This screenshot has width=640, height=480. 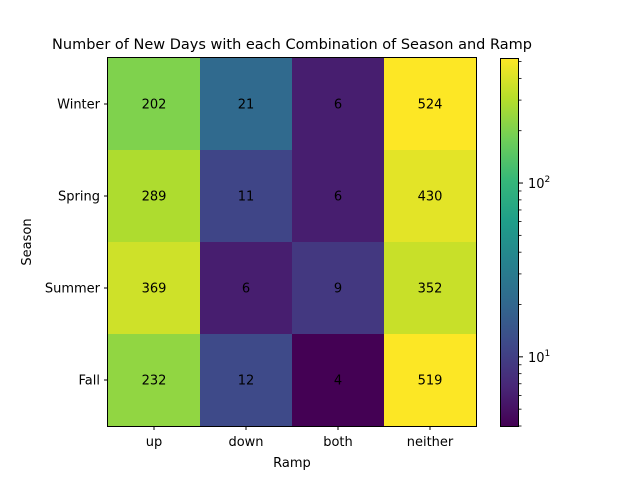 I want to click on cell-value-label: 519, so click(x=430, y=381).